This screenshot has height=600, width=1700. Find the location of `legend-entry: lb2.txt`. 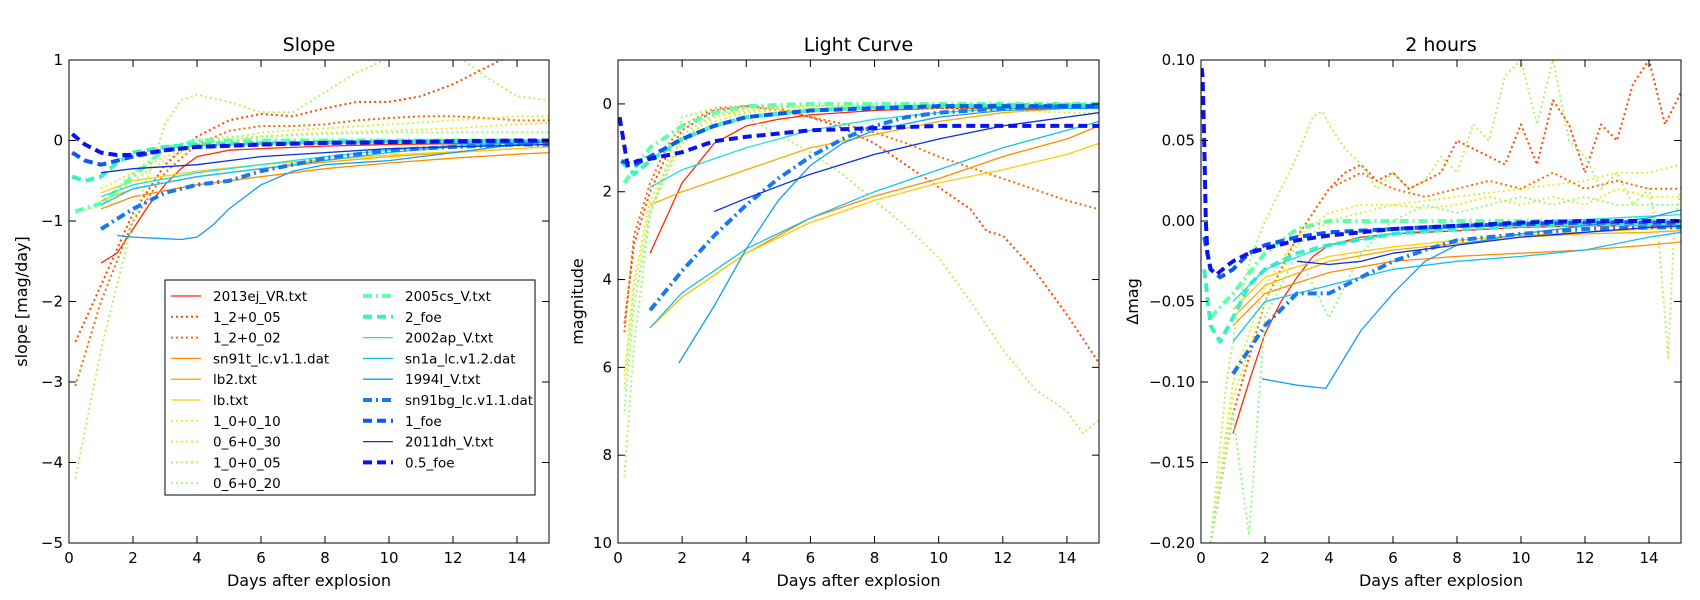

legend-entry: lb2.txt is located at coordinates (235, 380).